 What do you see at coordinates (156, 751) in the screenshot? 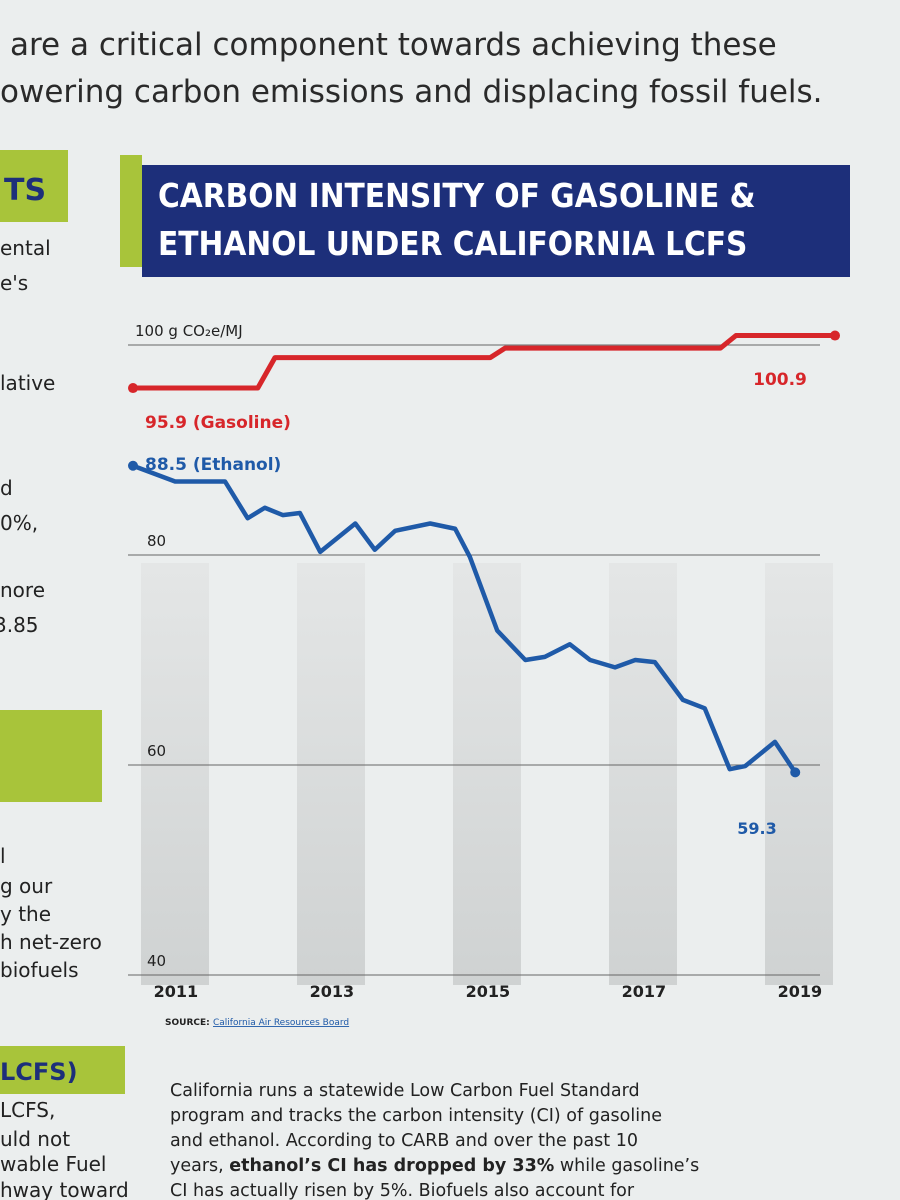
I see `y-tick-label: 60` at bounding box center [156, 751].